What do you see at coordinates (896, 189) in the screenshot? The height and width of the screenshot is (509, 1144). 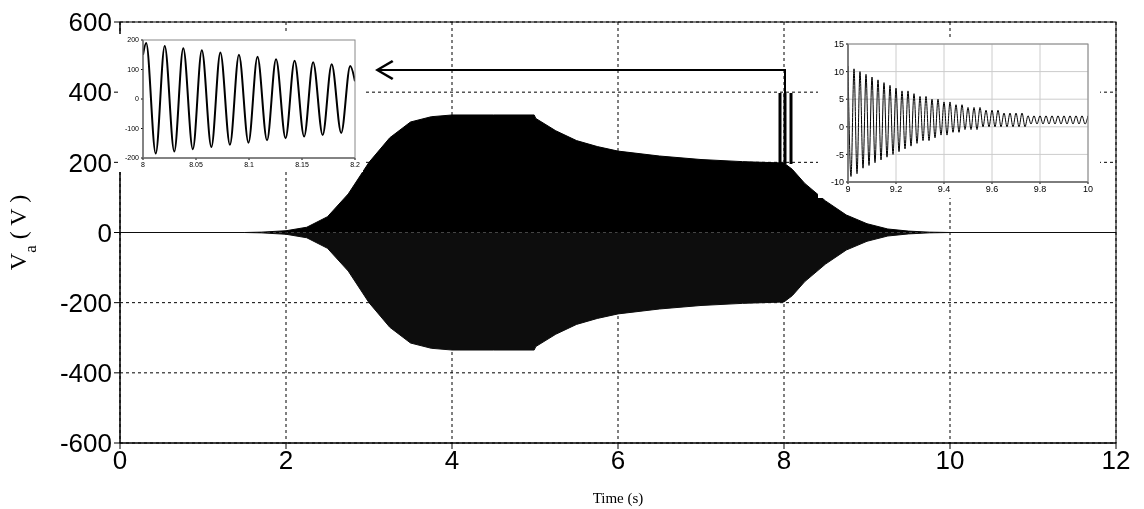 I see `x-tick-label: 9.2` at bounding box center [896, 189].